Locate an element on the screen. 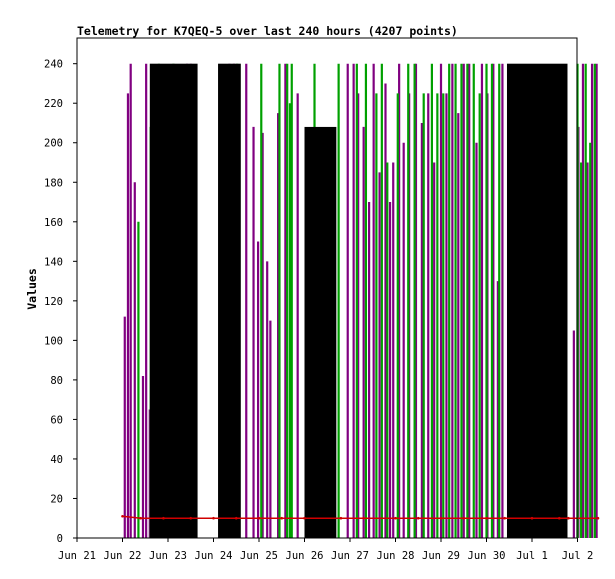 This screenshot has height=579, width=615. x-tick-label-3: Jun 24 is located at coordinates (214, 556).